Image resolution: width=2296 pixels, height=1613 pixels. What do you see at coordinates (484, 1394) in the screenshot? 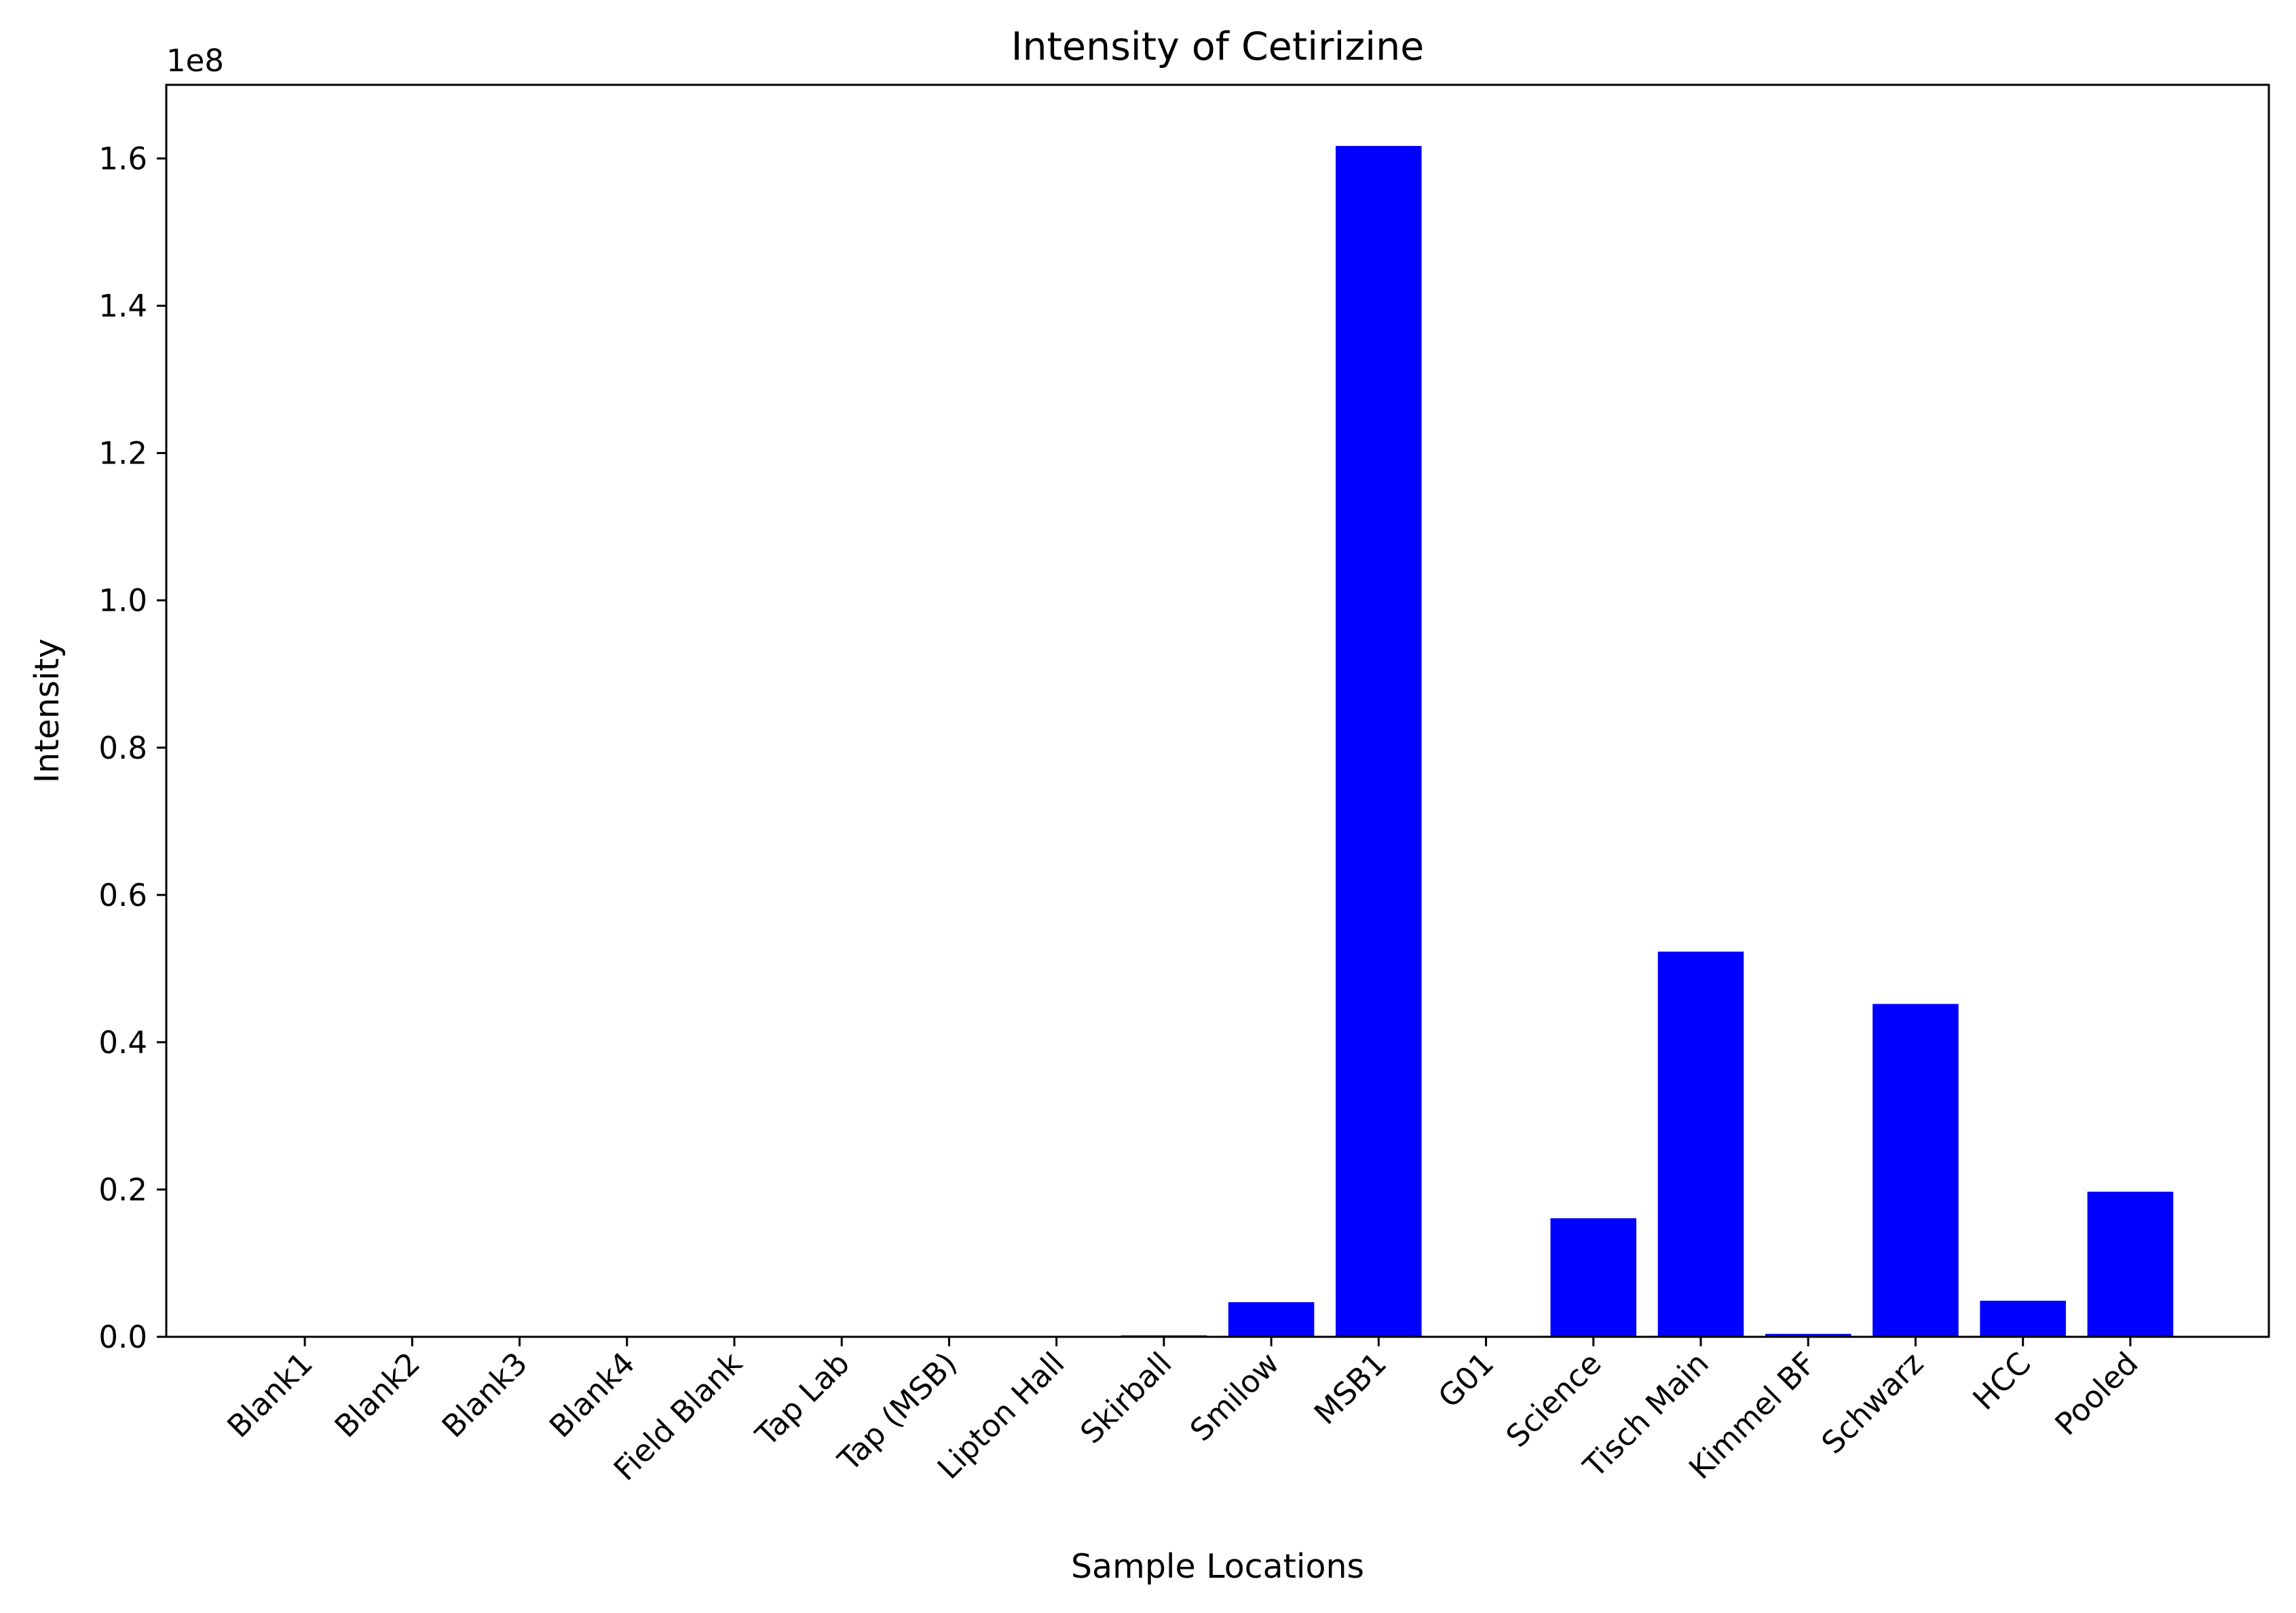
I see `x-tick-label: Blank3` at bounding box center [484, 1394].